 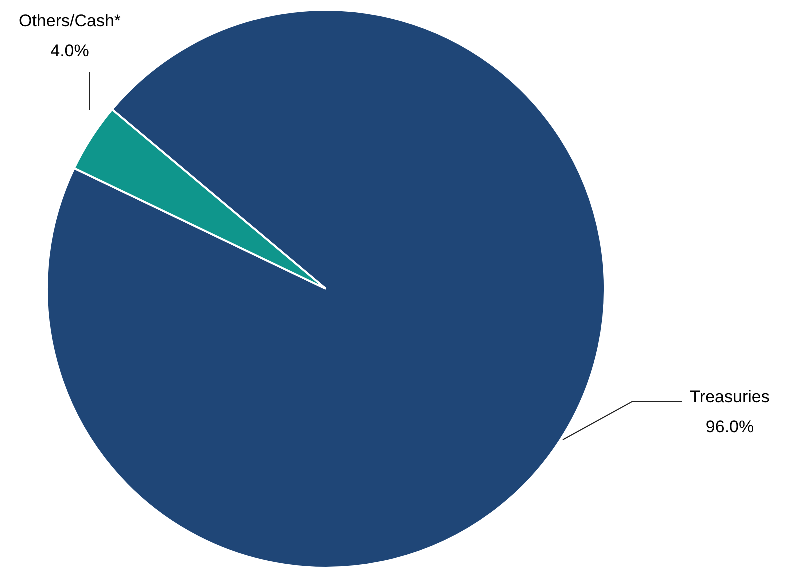 What do you see at coordinates (730, 397) in the screenshot?
I see `slice-label: Treasuries` at bounding box center [730, 397].